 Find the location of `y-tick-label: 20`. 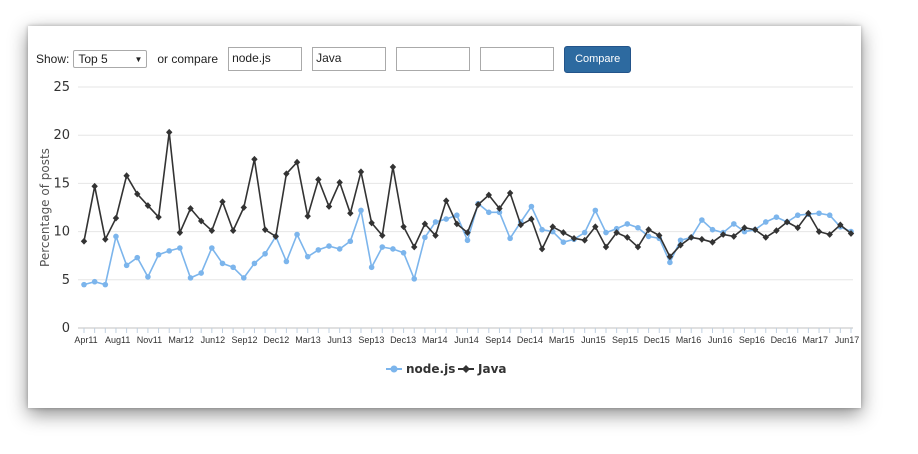

y-tick-label: 20 is located at coordinates (61, 135).